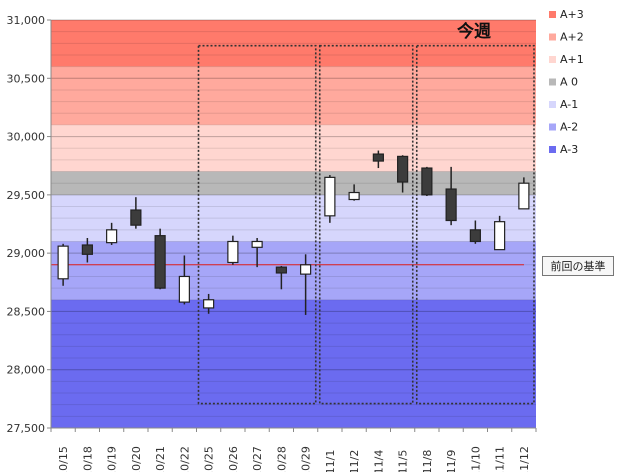 The image size is (621, 472). I want to click on legend-label: A 0, so click(569, 82).